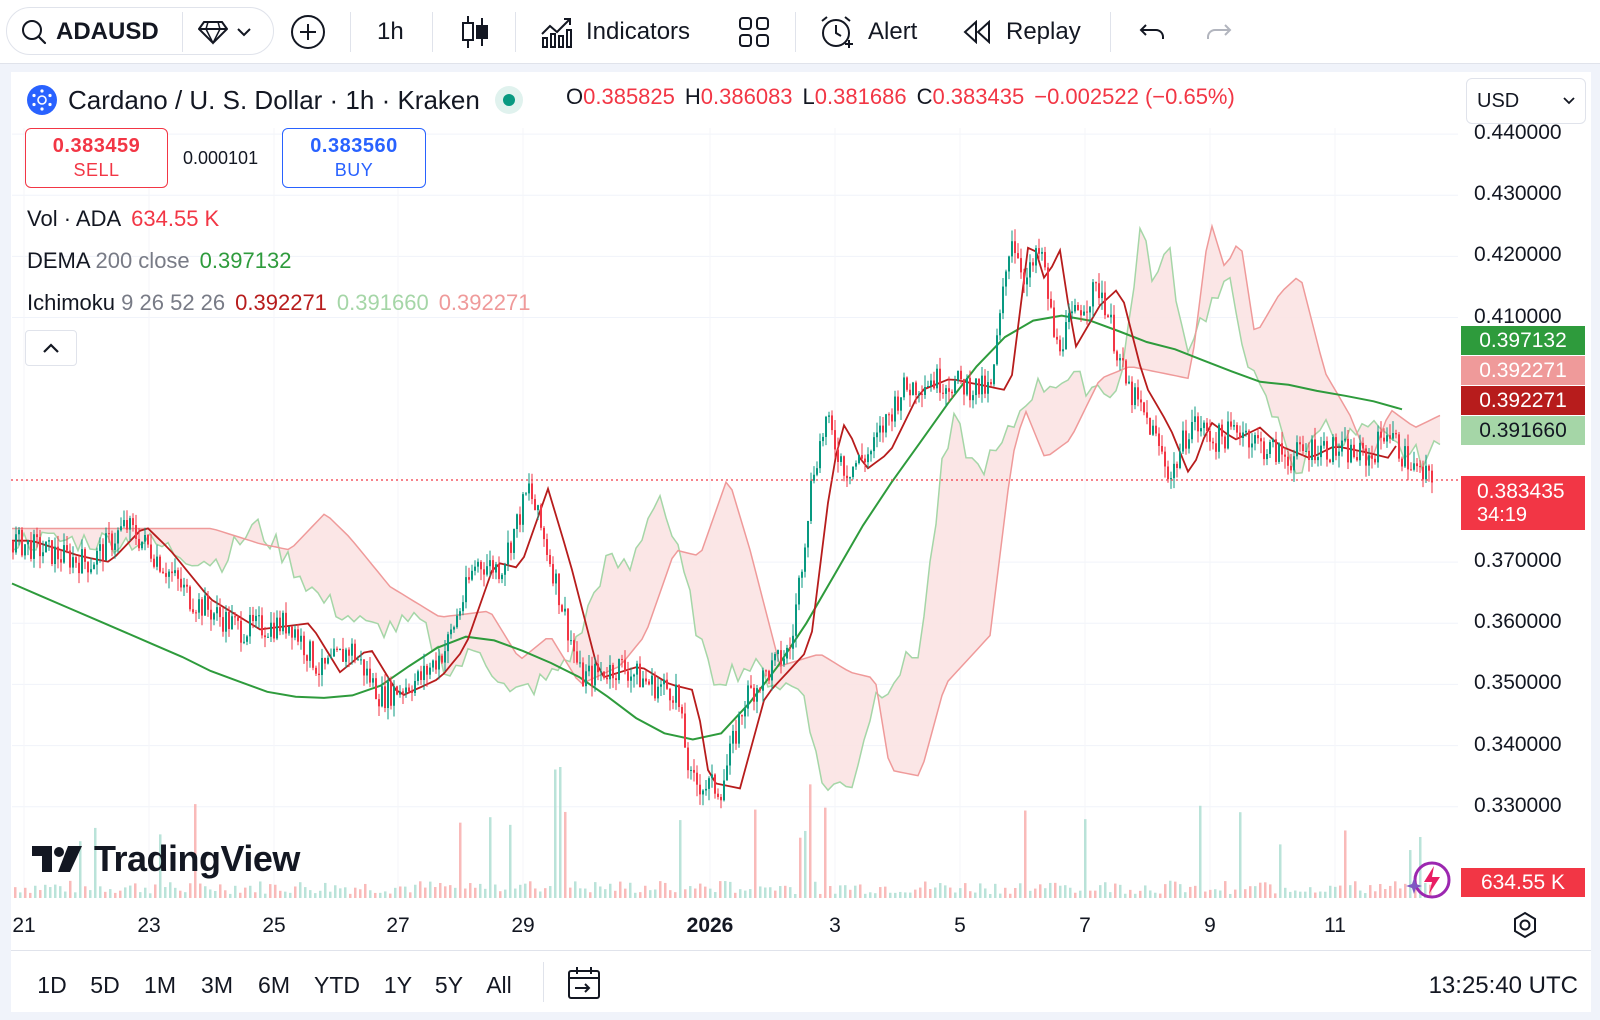 The image size is (1600, 1020). What do you see at coordinates (1428, 882) in the screenshot?
I see `ai-assistant-button` at bounding box center [1428, 882].